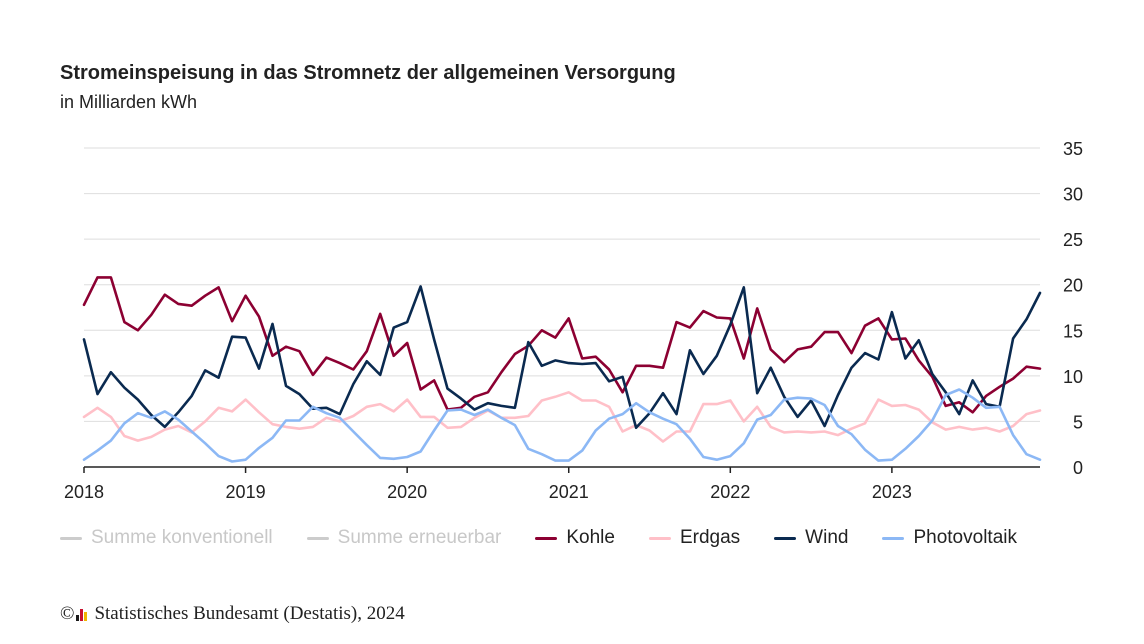 Image resolution: width=1144 pixels, height=644 pixels. I want to click on legend-item-summe-erneuerbar: Summe erneuerbar, so click(404, 538).